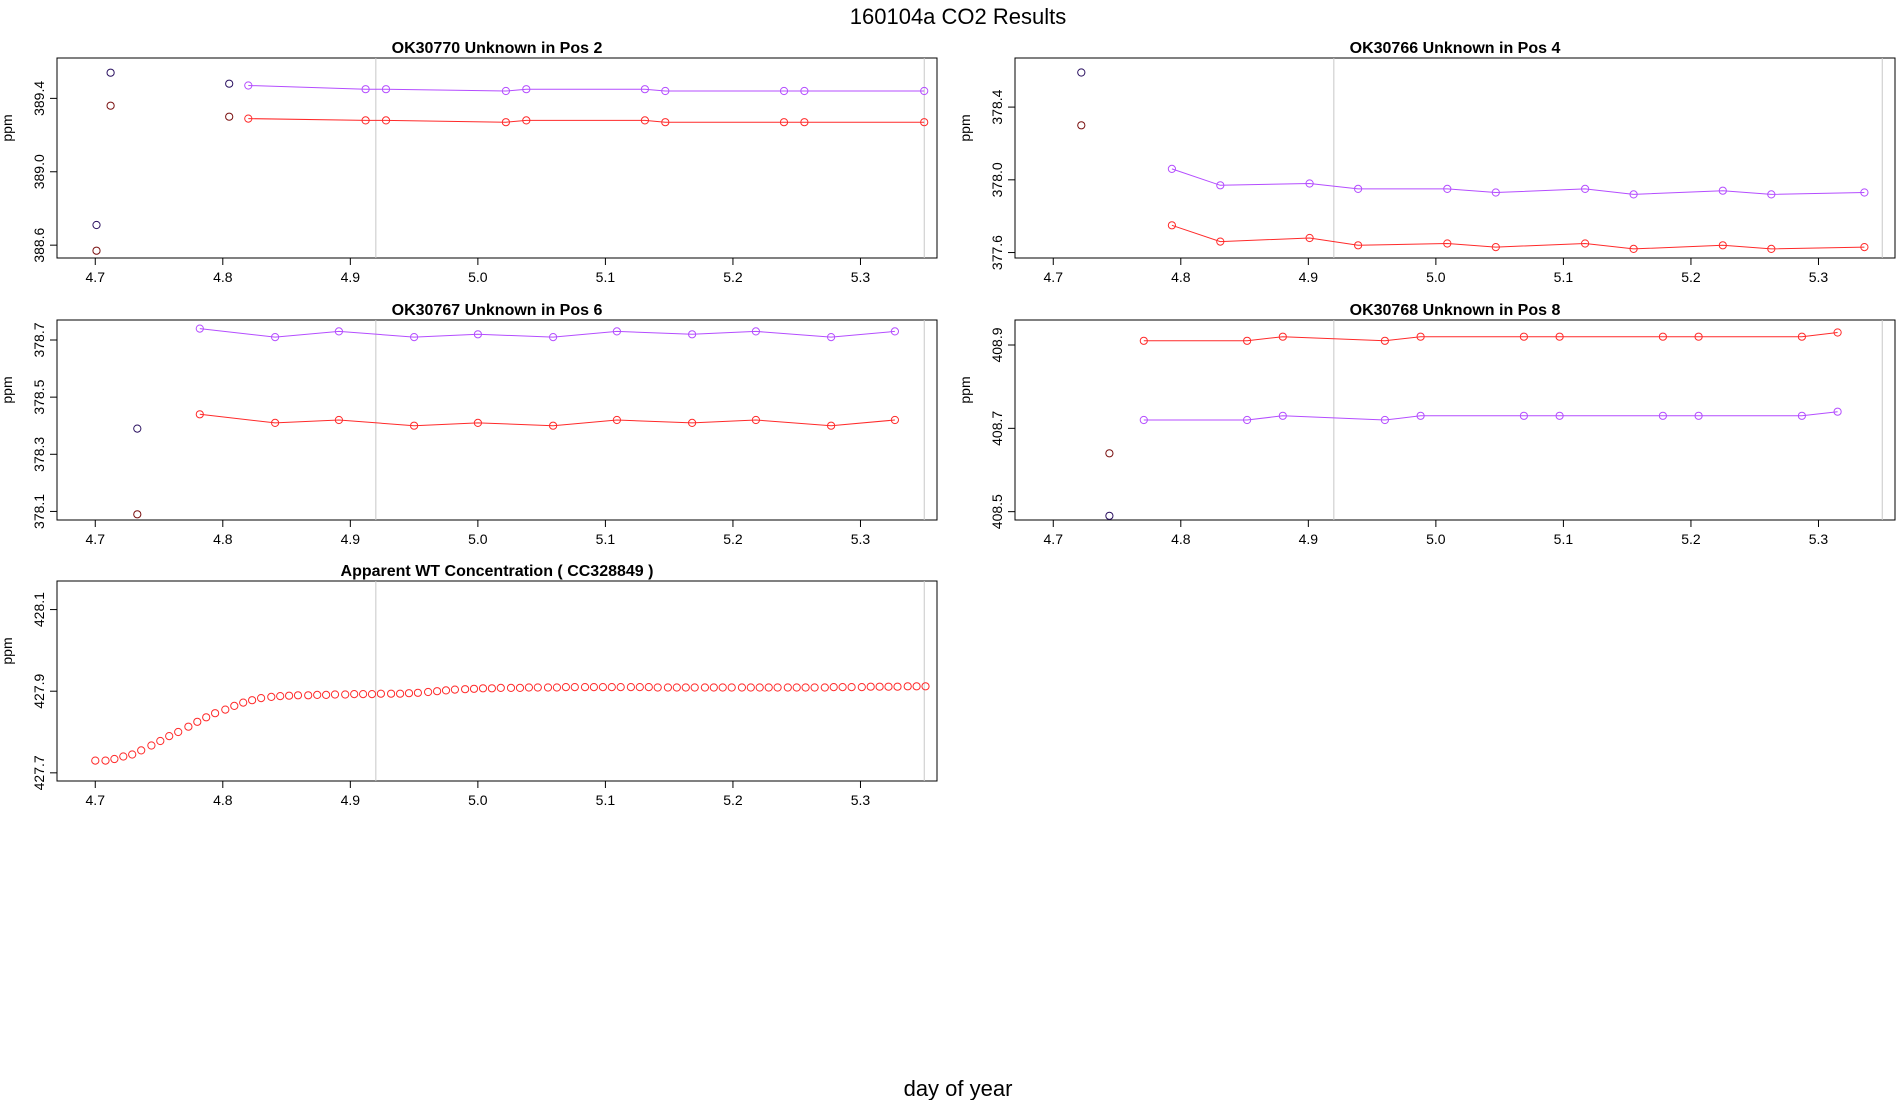 This screenshot has height=1100, width=1900. I want to click on chart-title: Apparent WT Concentration ( CC328849 ), so click(497, 571).